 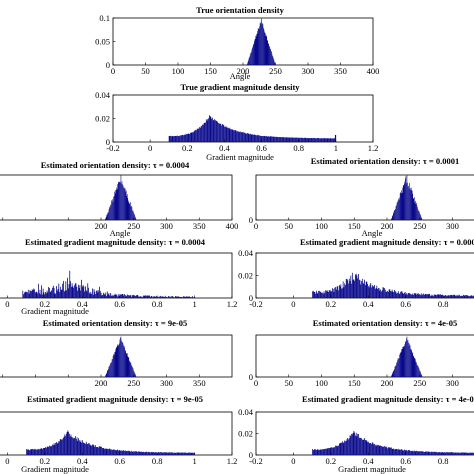 What do you see at coordinates (354, 226) in the screenshot?
I see `x-tick-label: 150` at bounding box center [354, 226].